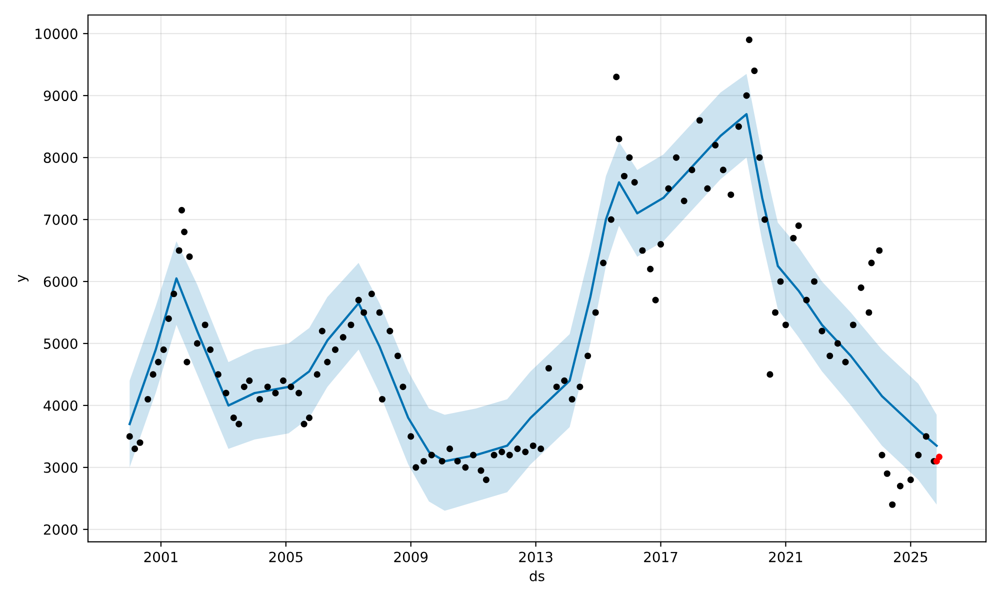 This screenshot has width=1000, height=600. Describe the element at coordinates (61, 281) in the screenshot. I see `y-tick-label: 6000` at that location.